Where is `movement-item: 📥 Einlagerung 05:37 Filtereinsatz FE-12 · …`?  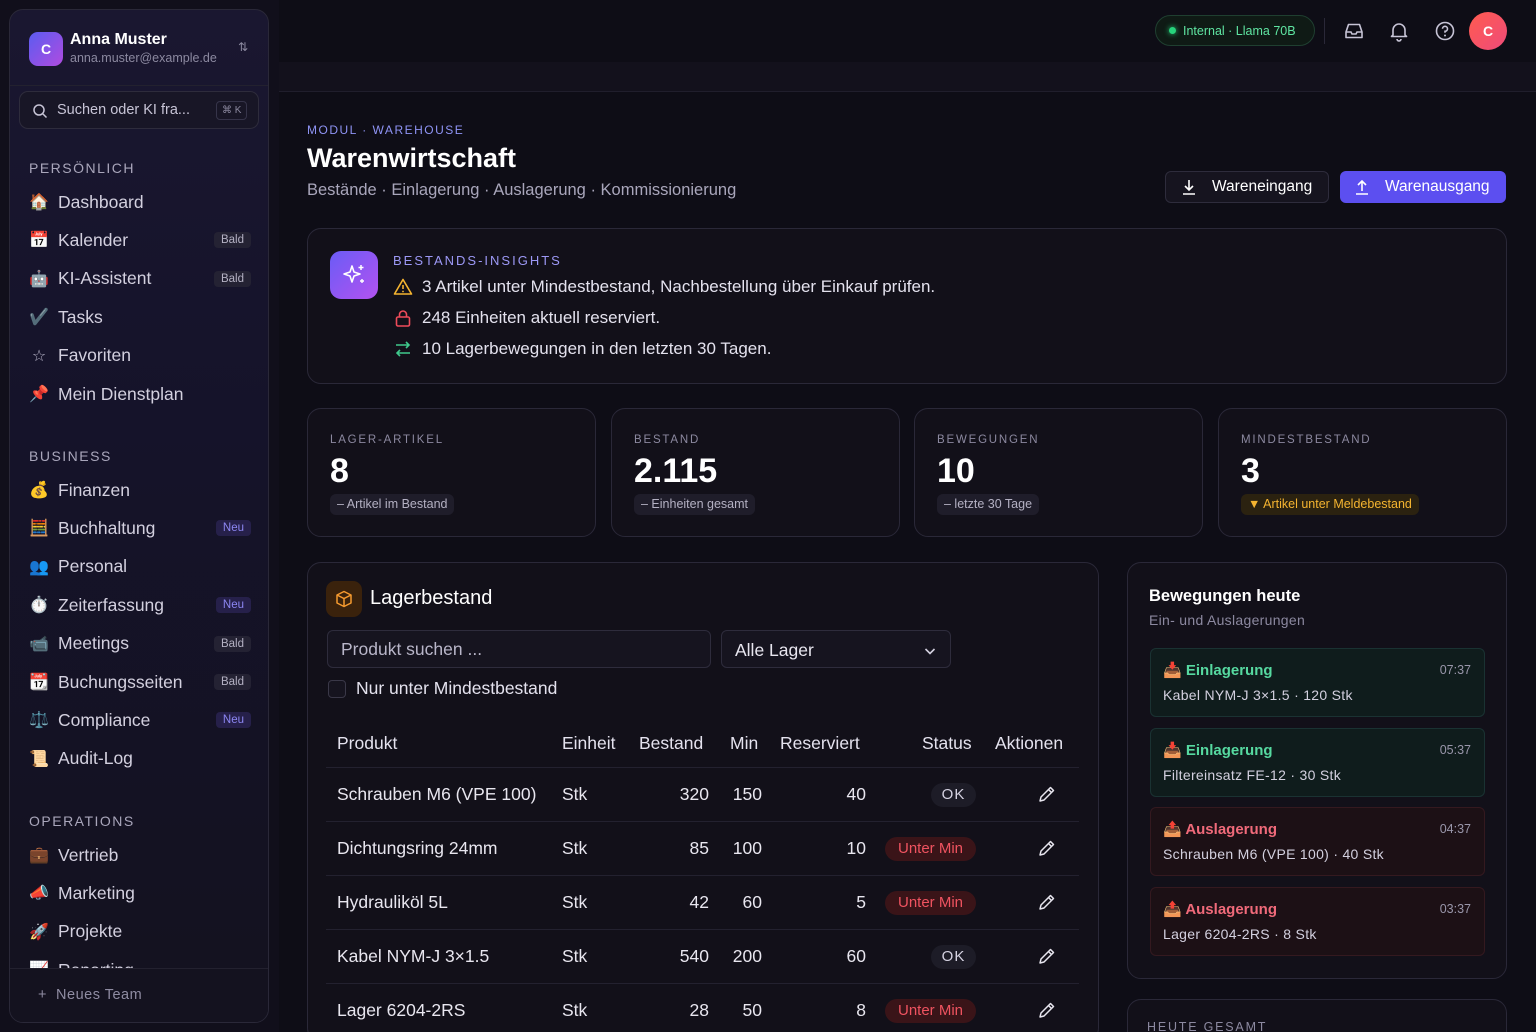 movement-item: 📥 Einlagerung 05:37 Filtereinsatz FE-12 · … is located at coordinates (1317, 762).